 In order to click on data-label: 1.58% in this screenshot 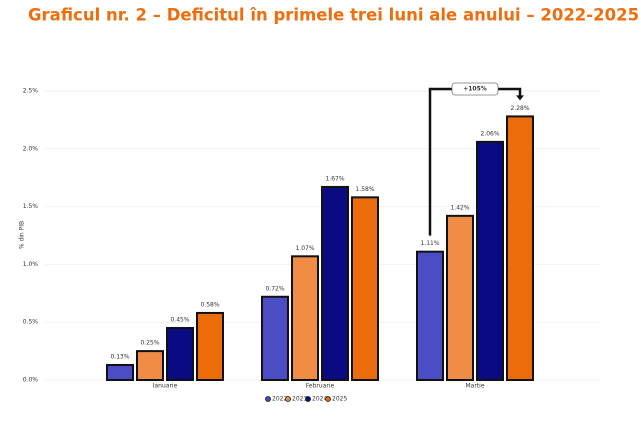, I will do `click(364, 189)`.